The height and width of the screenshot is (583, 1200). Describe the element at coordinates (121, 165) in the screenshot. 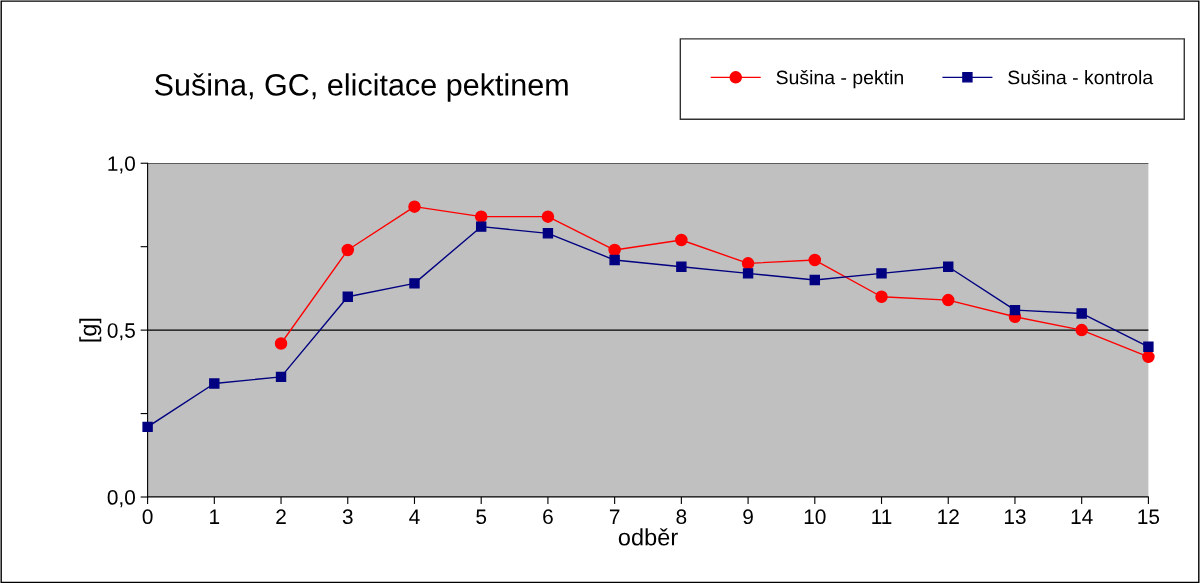

I see `y-tick-label: 1,0` at that location.